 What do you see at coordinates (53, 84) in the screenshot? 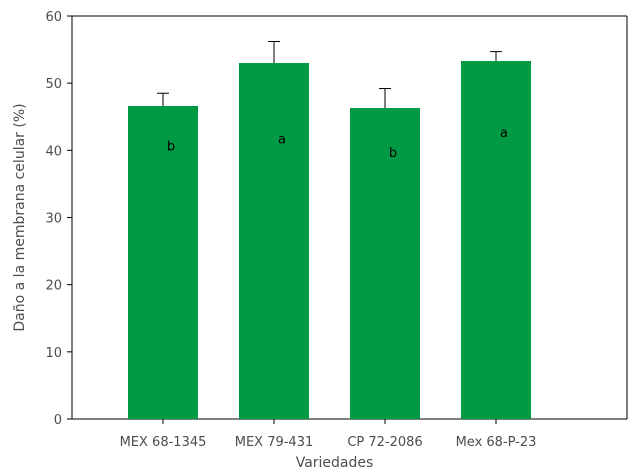
I see `y-tick-label: 50` at bounding box center [53, 84].